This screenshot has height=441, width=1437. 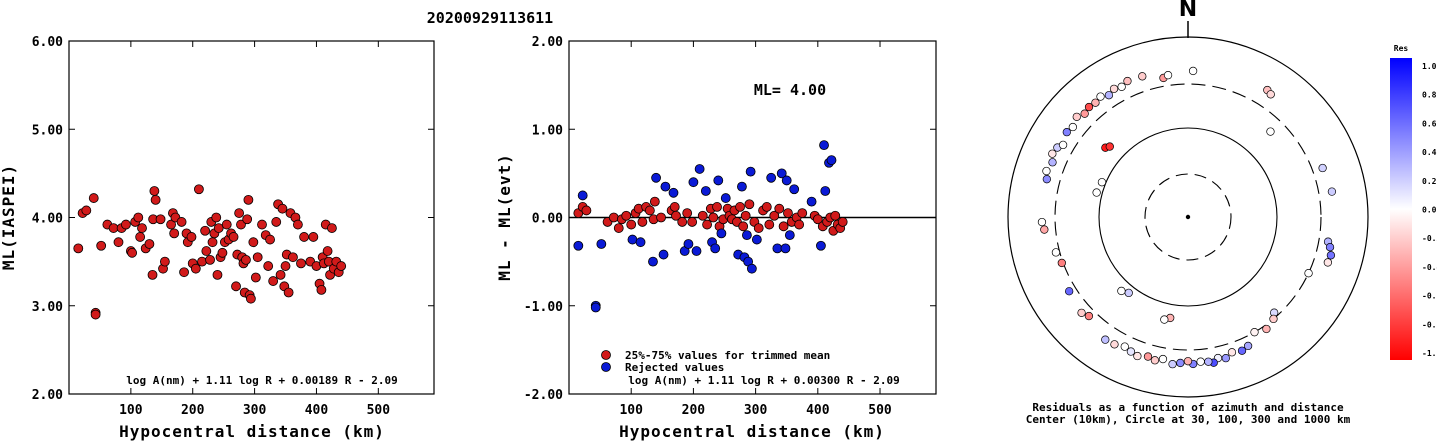 I want to click on residual-y-axis-label: ML - ML(evt), so click(x=504, y=217).